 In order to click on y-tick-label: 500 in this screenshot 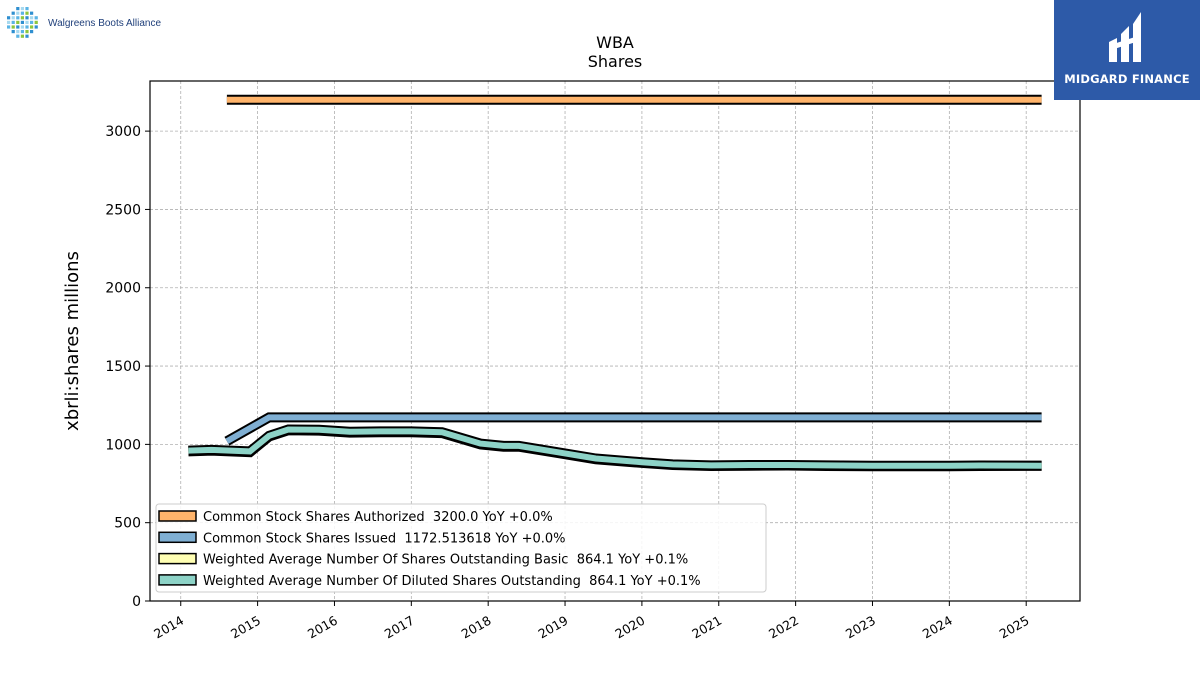, I will do `click(127, 524)`.